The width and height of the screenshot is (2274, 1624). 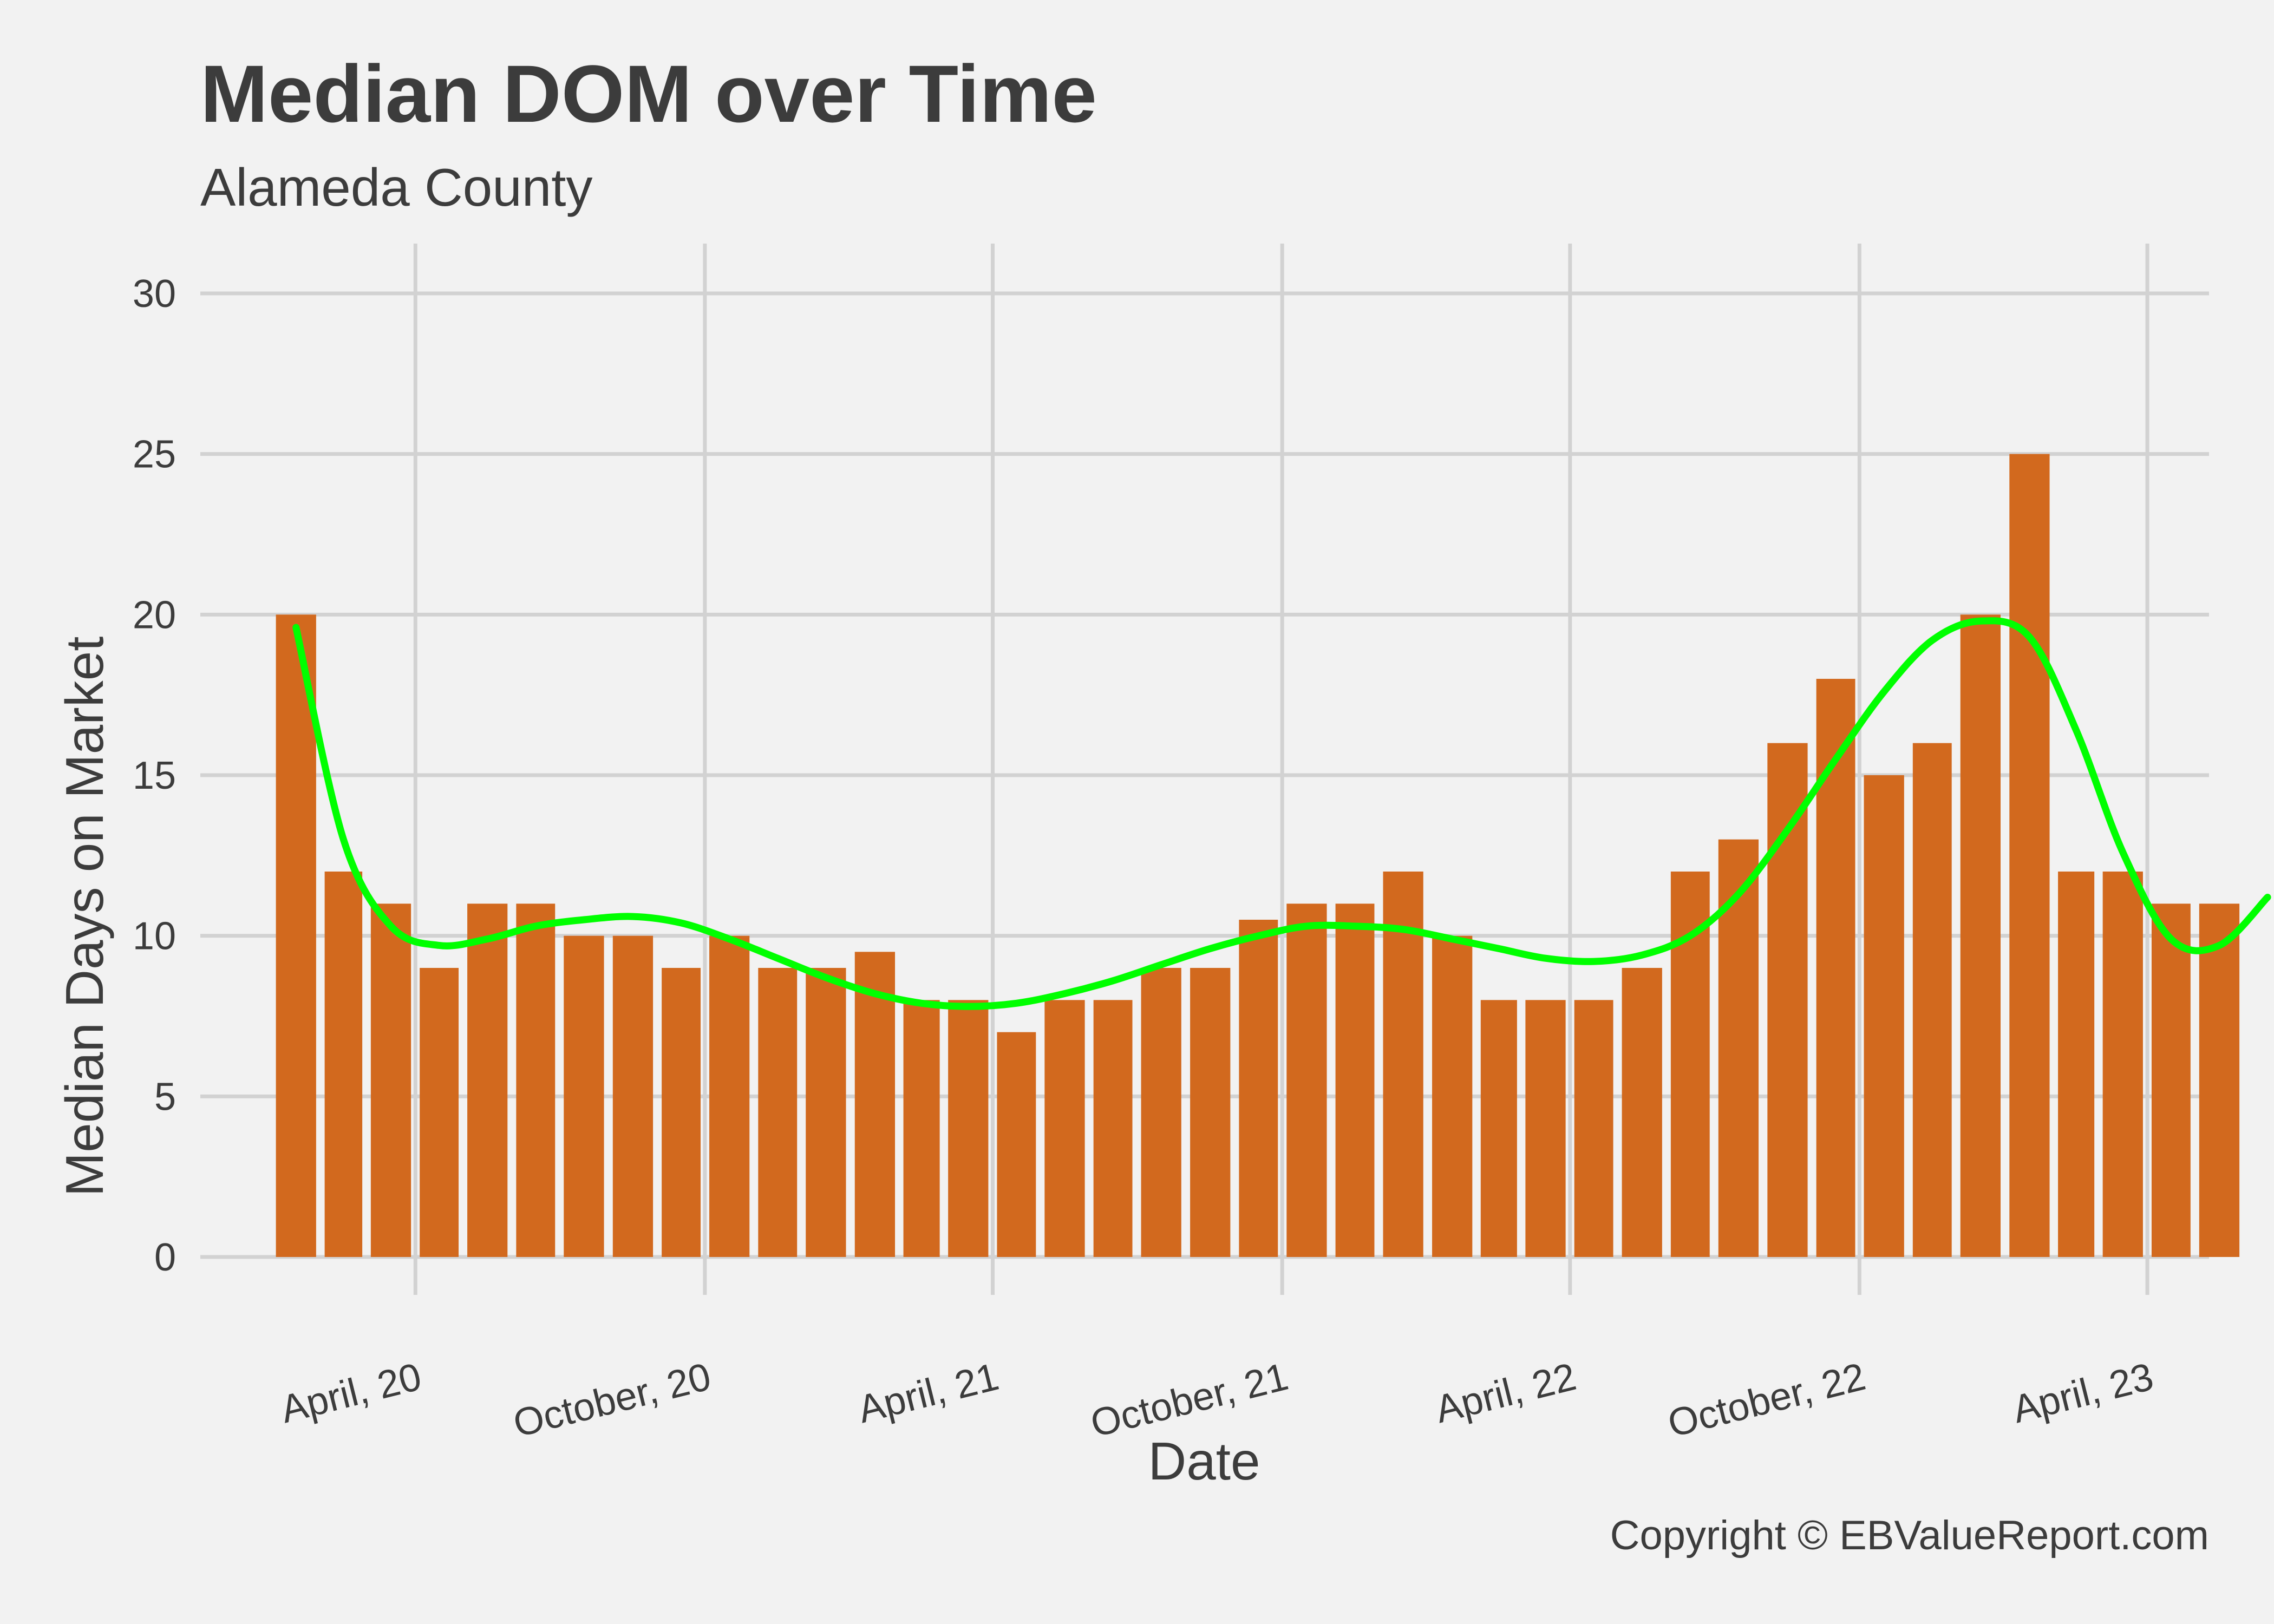 I want to click on y-tick-label: 20, so click(x=155, y=615).